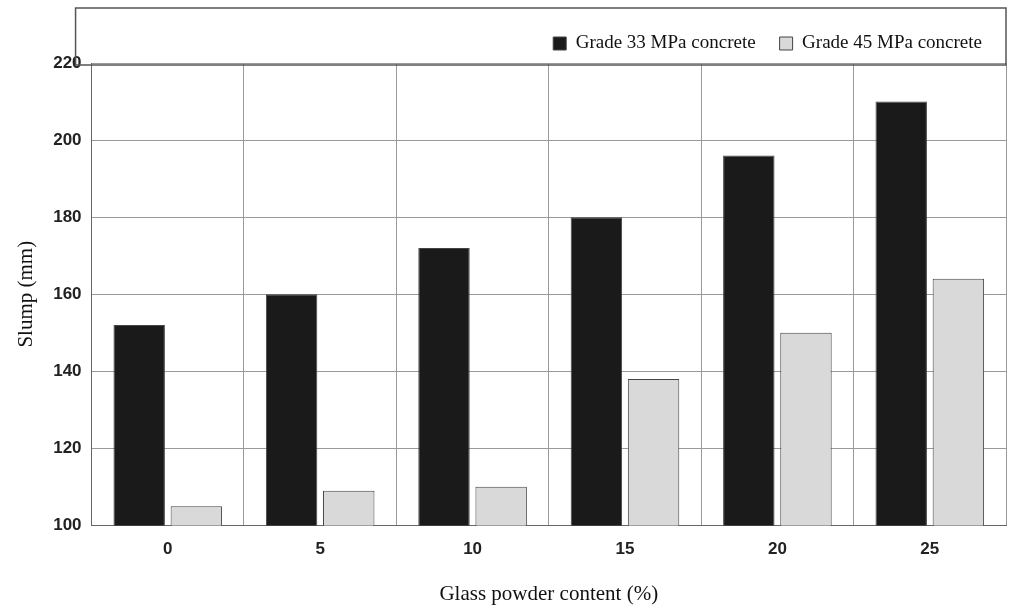  I want to click on y-tick-label: 100, so click(67, 525).